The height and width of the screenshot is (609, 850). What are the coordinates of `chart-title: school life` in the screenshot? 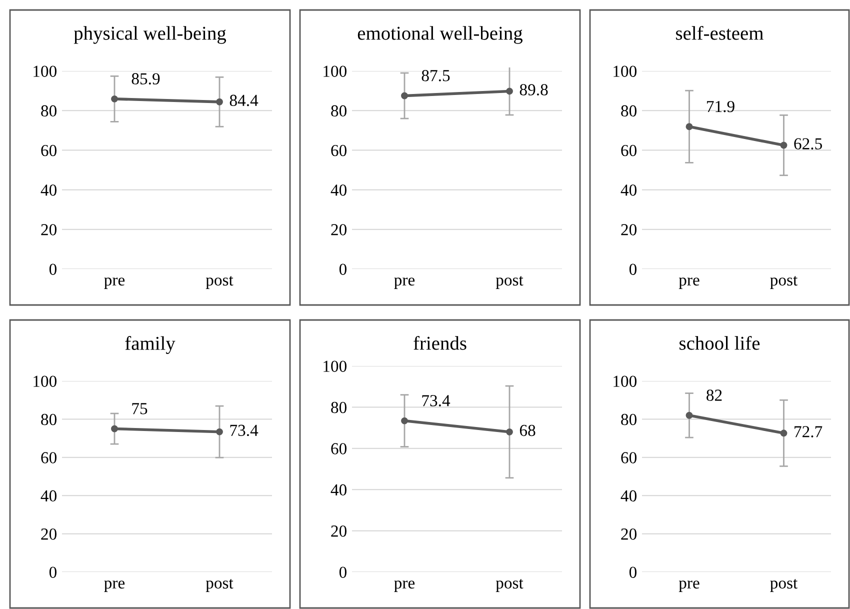 It's located at (720, 343).